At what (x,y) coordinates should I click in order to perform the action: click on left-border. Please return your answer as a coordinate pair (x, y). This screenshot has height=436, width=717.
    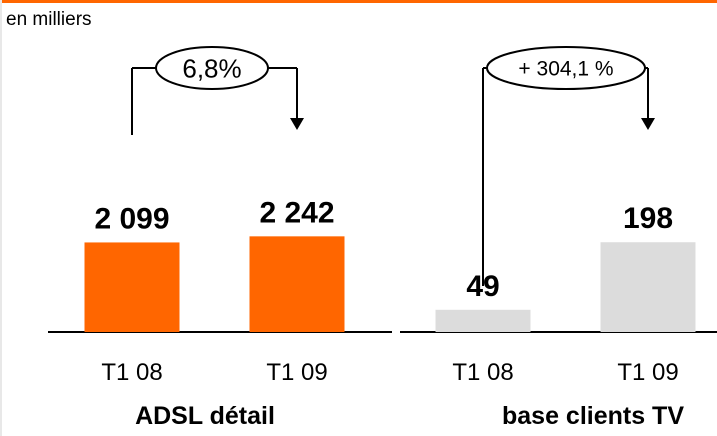
    Looking at the image, I should click on (1, 218).